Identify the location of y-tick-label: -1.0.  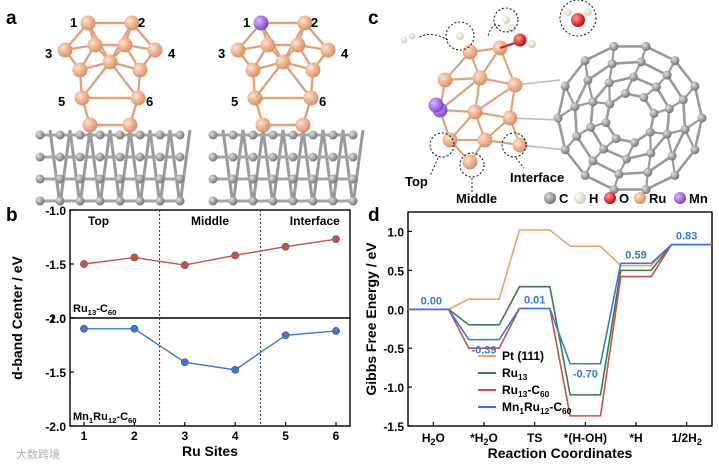
(55, 319).